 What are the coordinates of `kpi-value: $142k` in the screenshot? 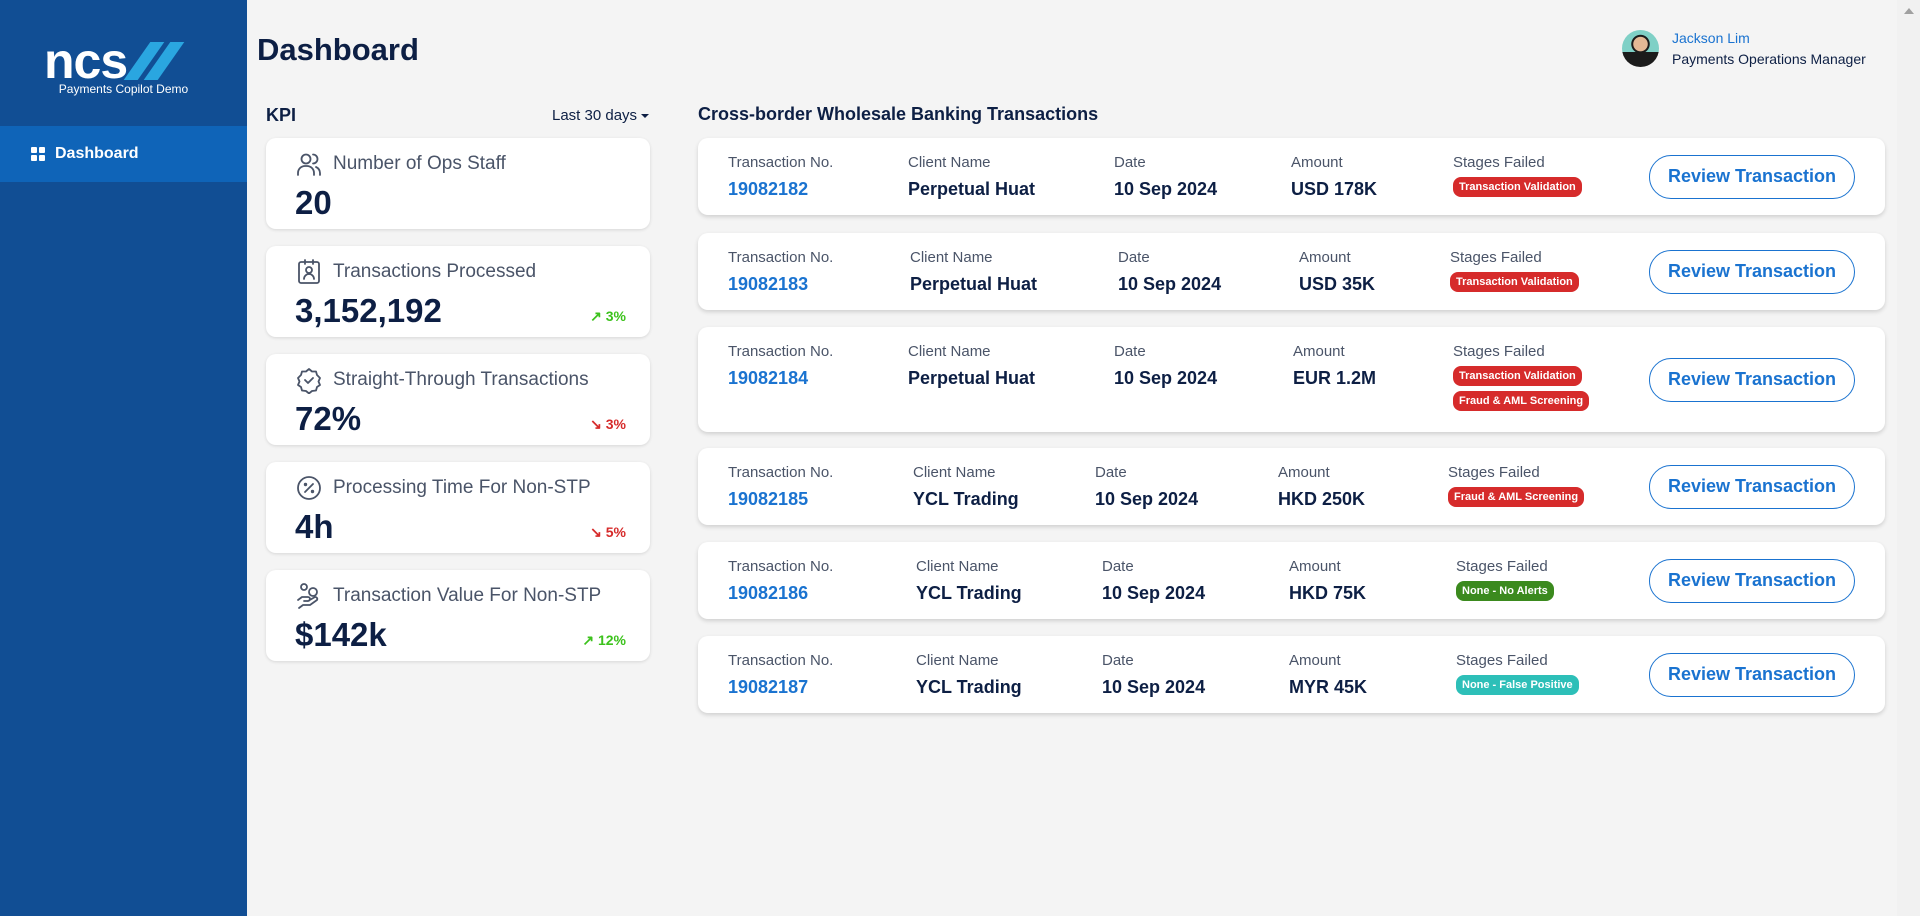 It's located at (341, 634).